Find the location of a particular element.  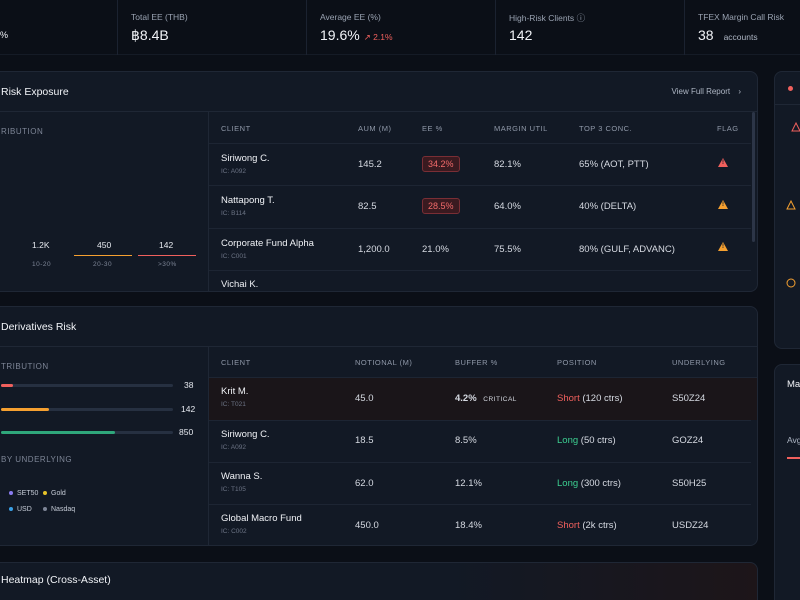

buffer-value: 4.2% CRITICAL is located at coordinates (486, 398).